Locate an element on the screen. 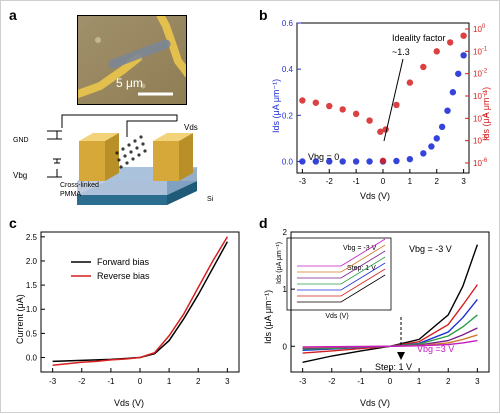  d-xtick-label: 2 is located at coordinates (448, 381).